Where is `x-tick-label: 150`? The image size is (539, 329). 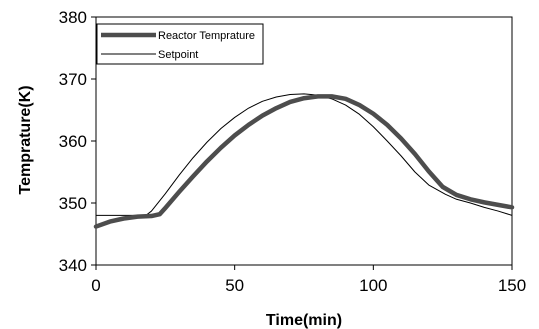 x-tick-label: 150 is located at coordinates (512, 285).